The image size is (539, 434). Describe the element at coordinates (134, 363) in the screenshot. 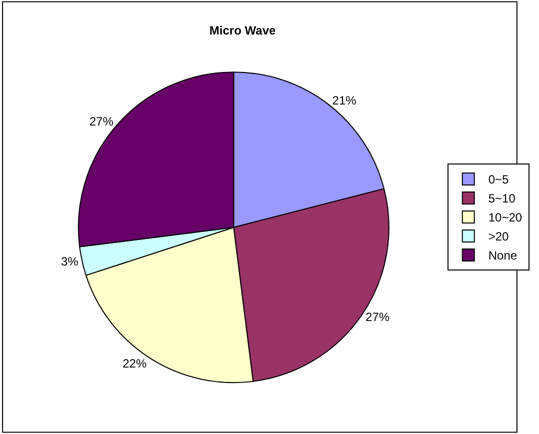

I see `data-label: 22%` at that location.